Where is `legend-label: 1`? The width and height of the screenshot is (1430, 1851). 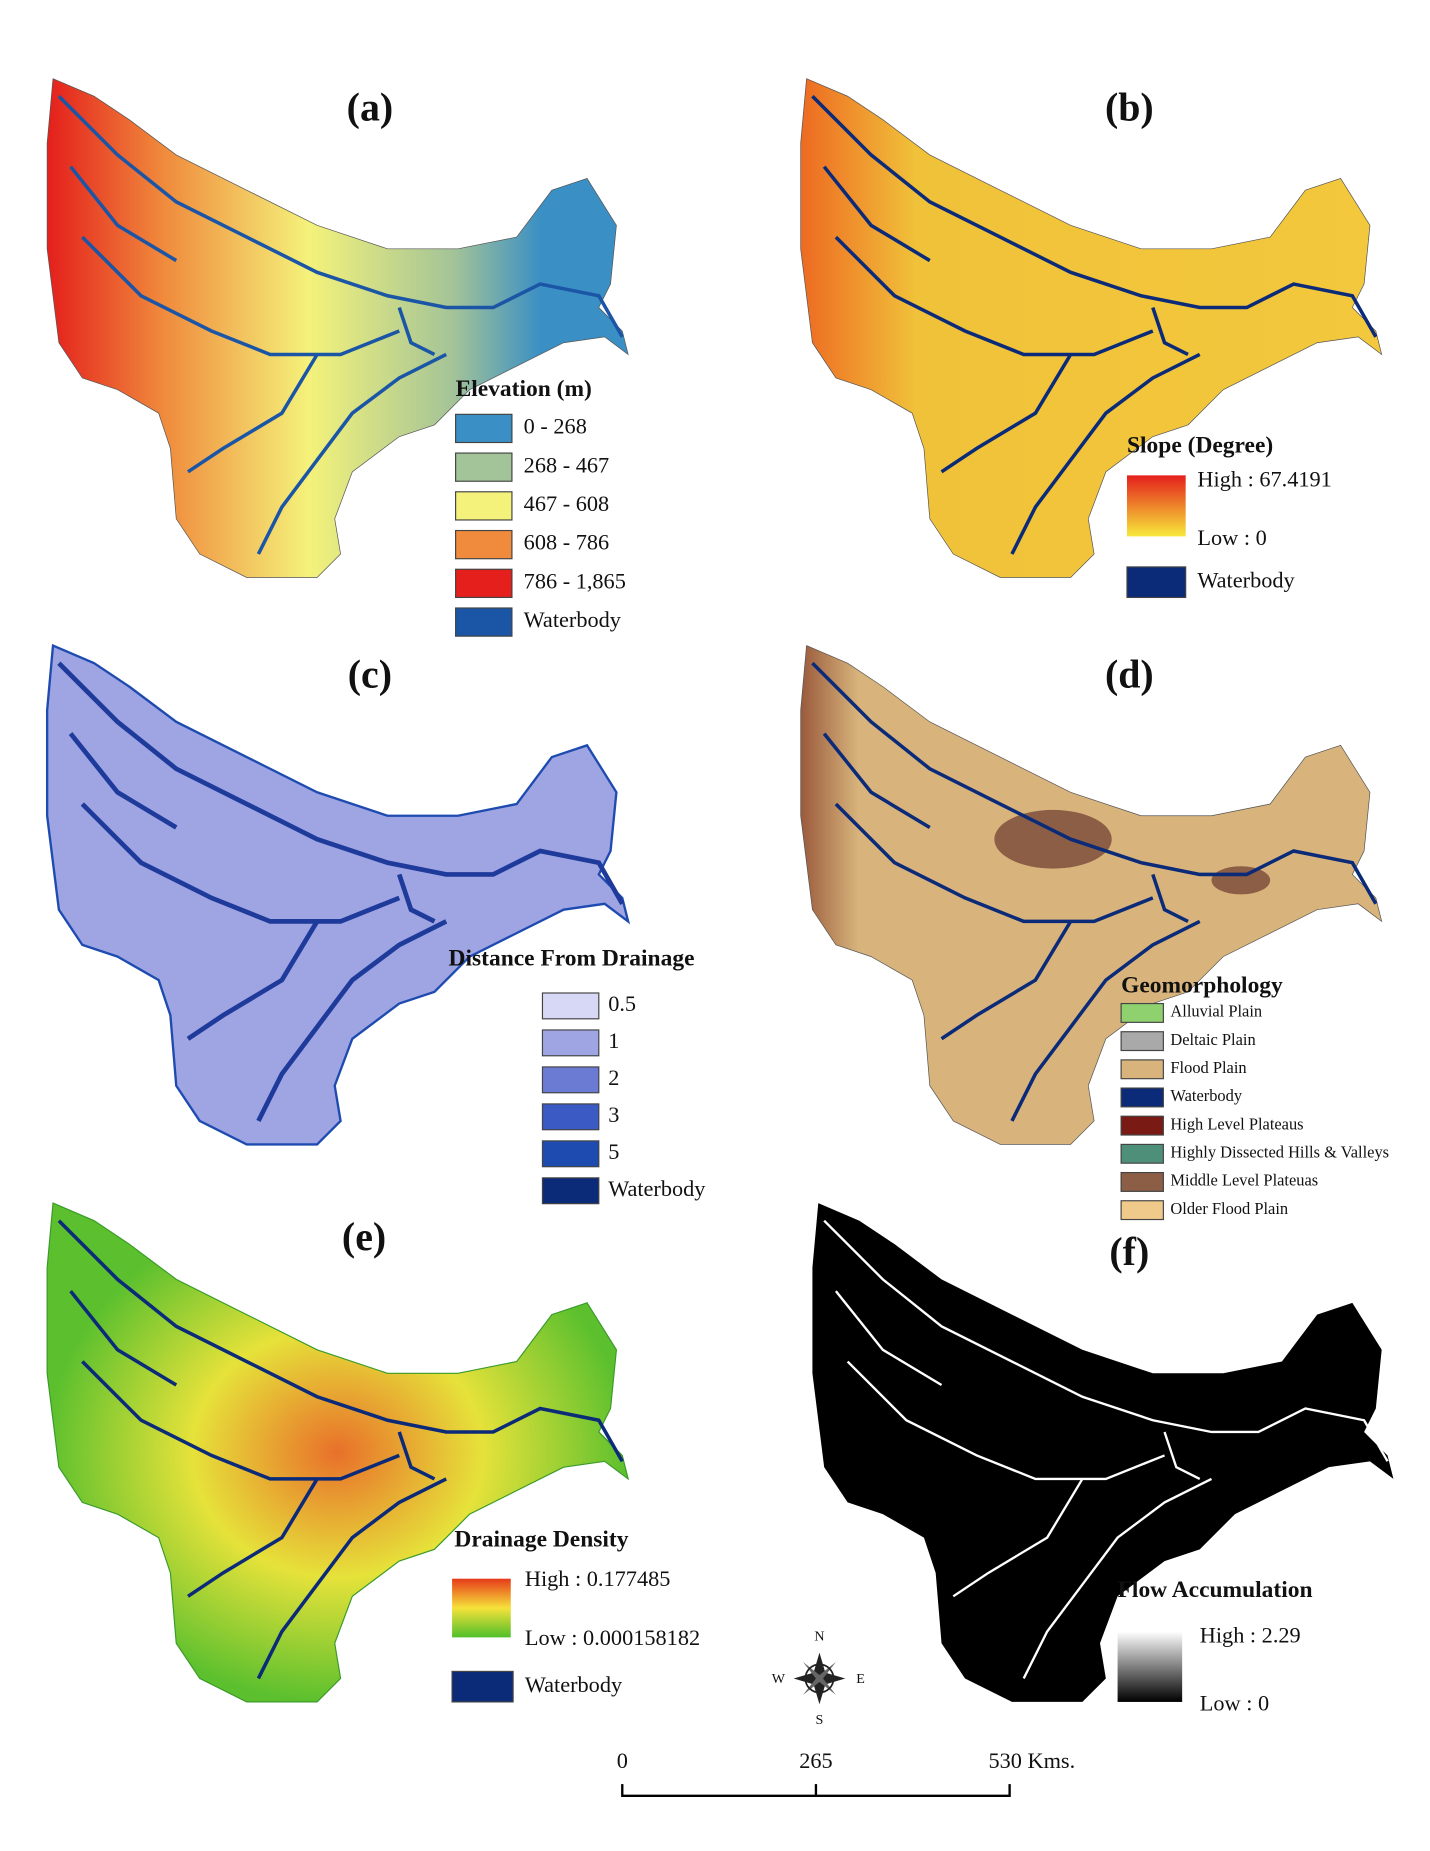
legend-label: 1 is located at coordinates (613, 1040).